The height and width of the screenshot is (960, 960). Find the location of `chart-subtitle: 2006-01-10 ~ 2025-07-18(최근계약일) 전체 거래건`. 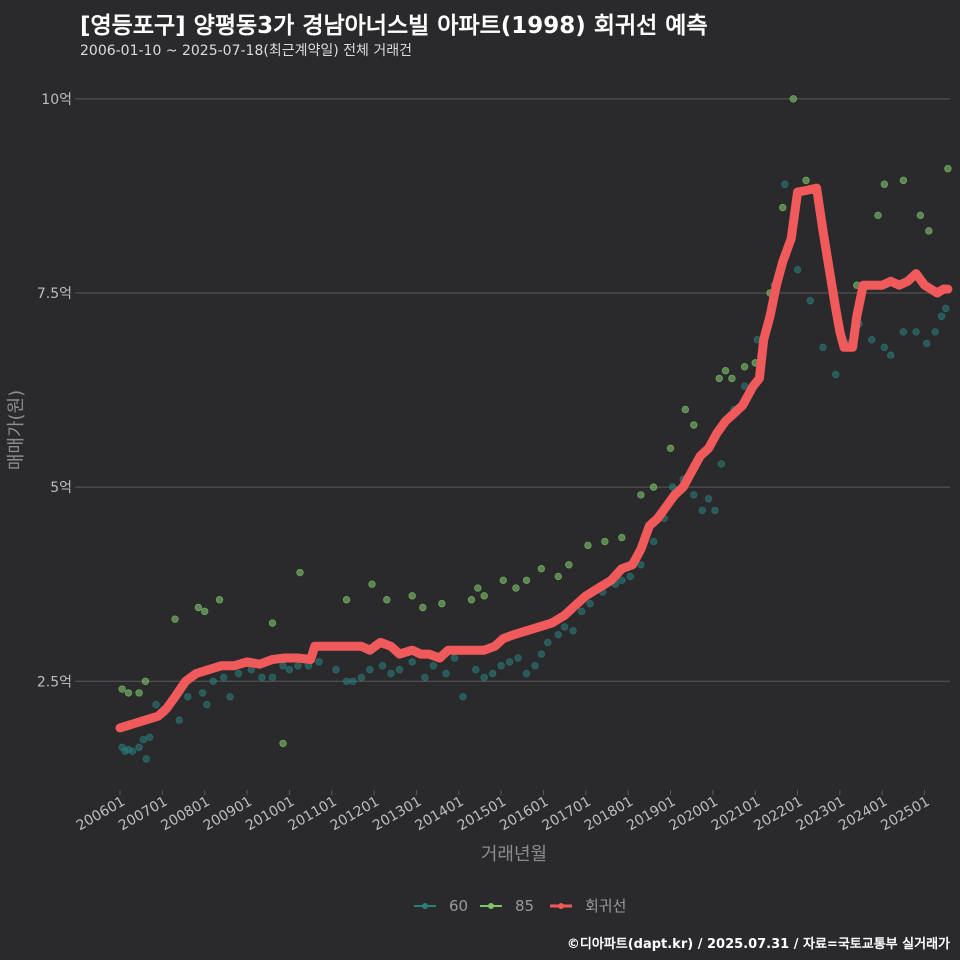

chart-subtitle: 2006-01-10 ~ 2025-07-18(최근계약일) 전체 거래건 is located at coordinates (246, 51).